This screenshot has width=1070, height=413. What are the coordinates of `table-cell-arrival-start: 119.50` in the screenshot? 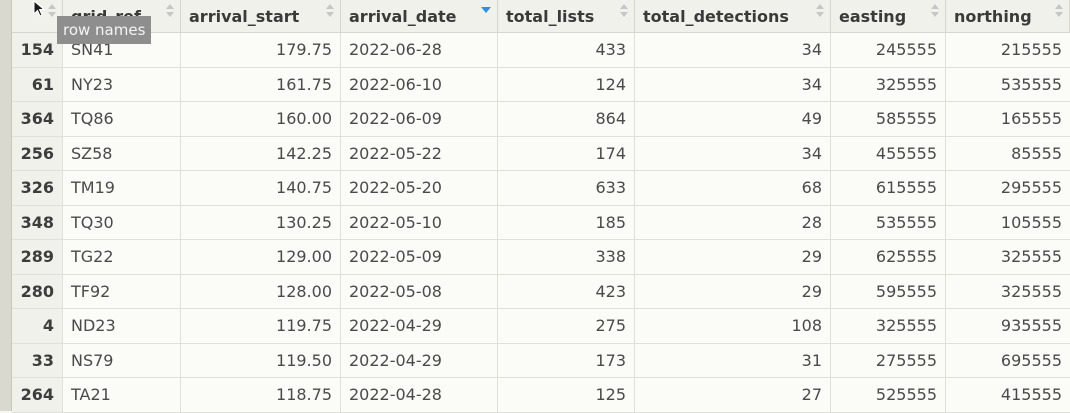 It's located at (261, 360).